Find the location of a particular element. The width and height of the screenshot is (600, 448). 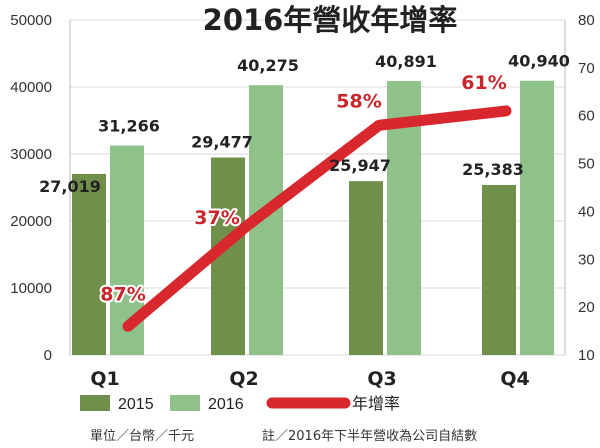

label-2016-q2: 40,275 is located at coordinates (268, 65).